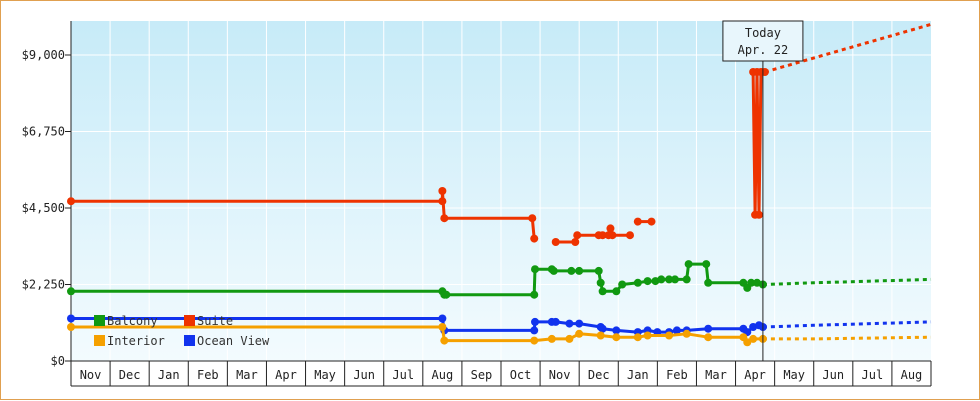 The image size is (980, 401). Describe the element at coordinates (499, 335) in the screenshot. I see `series-interior` at that location.